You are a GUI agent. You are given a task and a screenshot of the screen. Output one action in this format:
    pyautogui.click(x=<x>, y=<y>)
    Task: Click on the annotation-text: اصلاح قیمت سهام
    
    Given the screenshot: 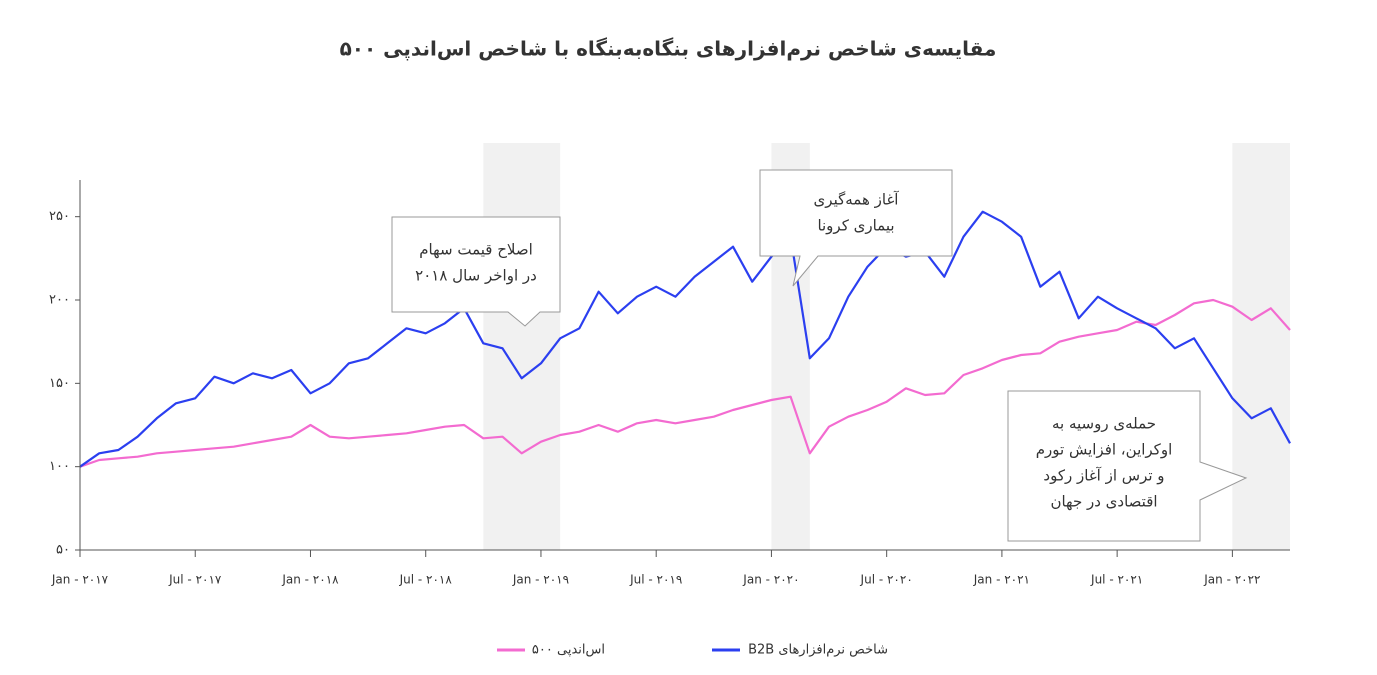 What is the action you would take?
    pyautogui.click(x=476, y=250)
    